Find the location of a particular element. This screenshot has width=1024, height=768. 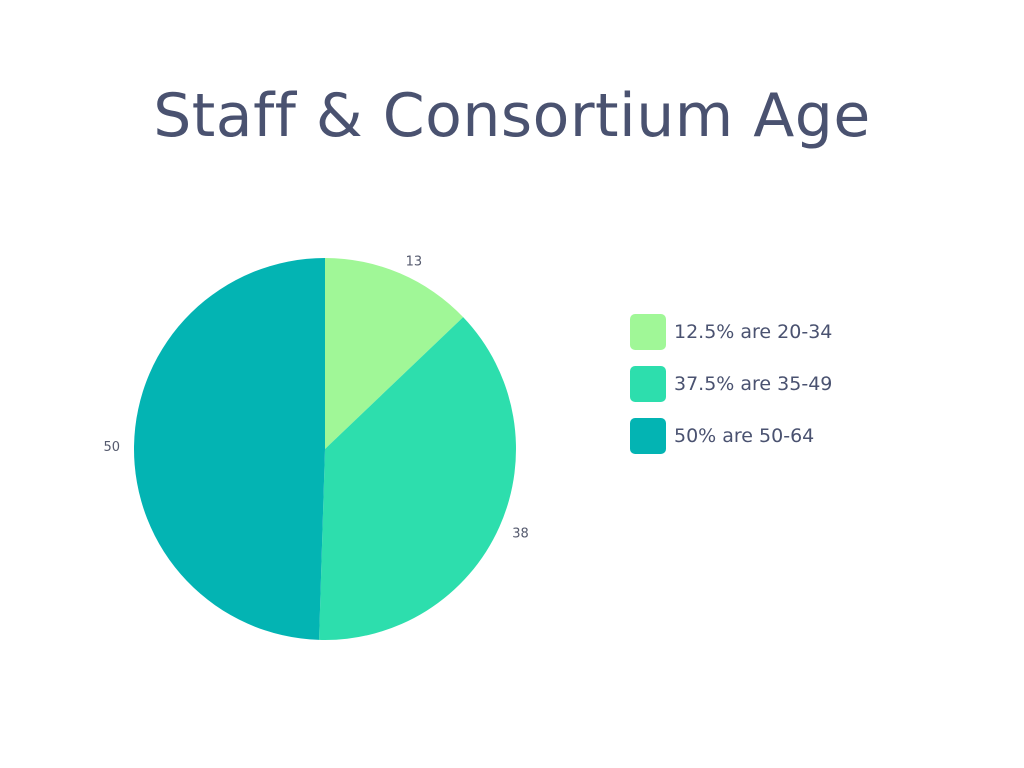

legend-item-20-34: 12.5% are 20-34 is located at coordinates (731, 332).